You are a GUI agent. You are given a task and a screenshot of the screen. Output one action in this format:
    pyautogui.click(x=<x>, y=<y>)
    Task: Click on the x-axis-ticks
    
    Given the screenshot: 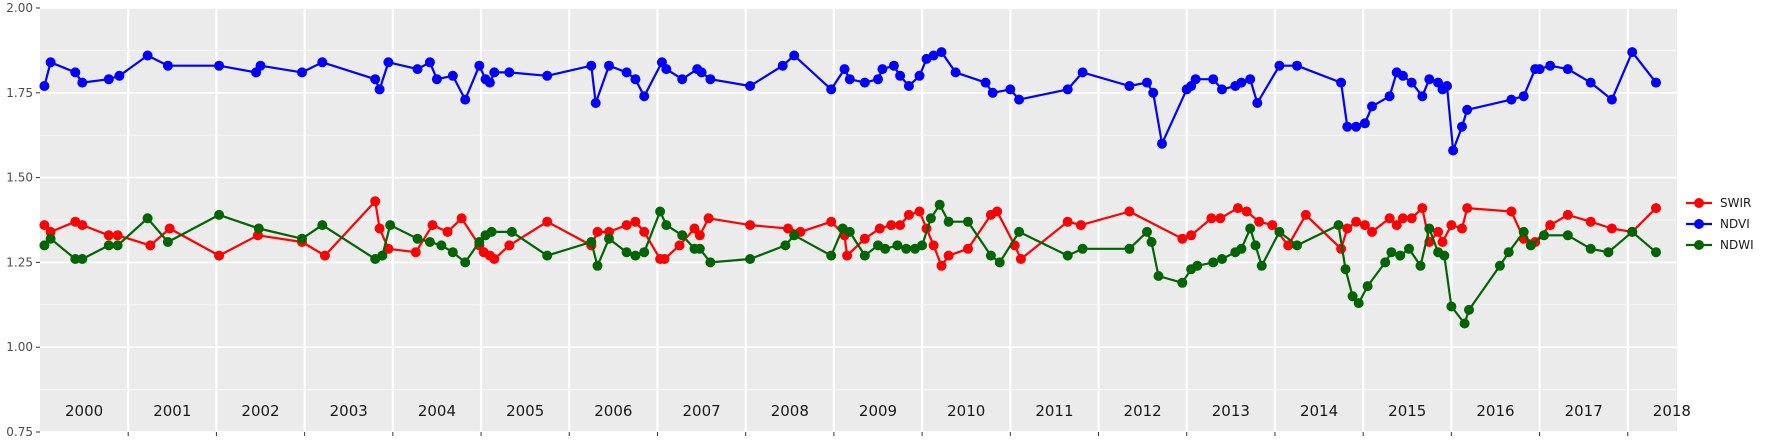 What is the action you would take?
    pyautogui.click(x=878, y=434)
    